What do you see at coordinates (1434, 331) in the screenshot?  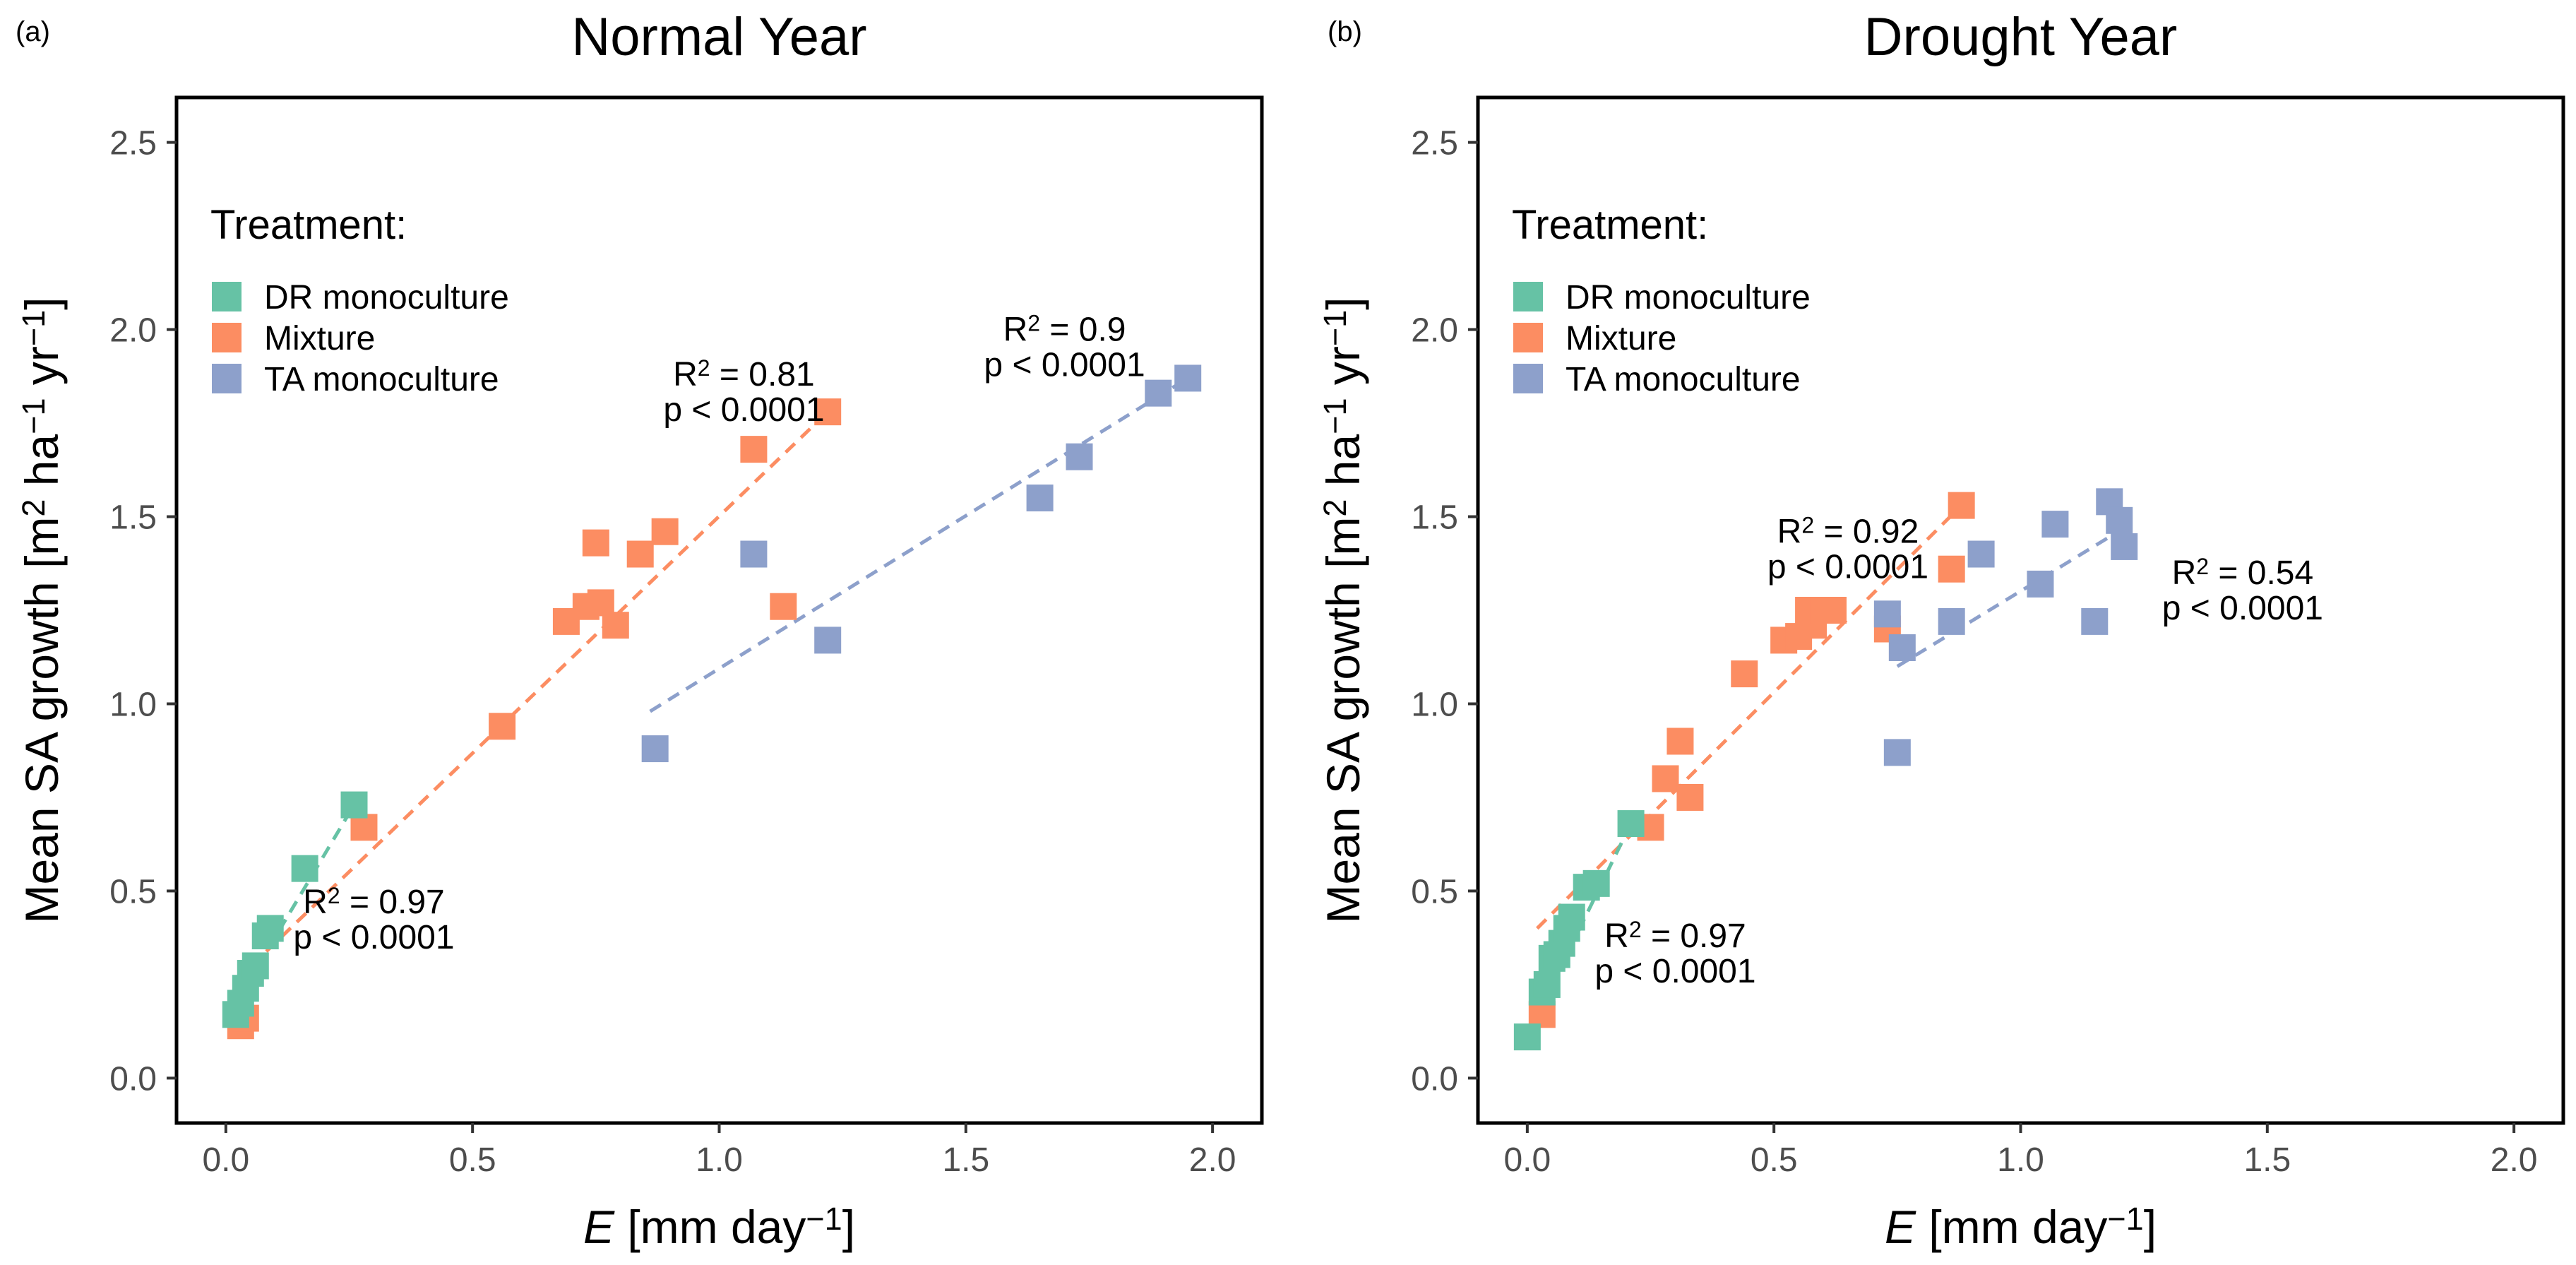 I see `y-tick-label: 2.0` at bounding box center [1434, 331].